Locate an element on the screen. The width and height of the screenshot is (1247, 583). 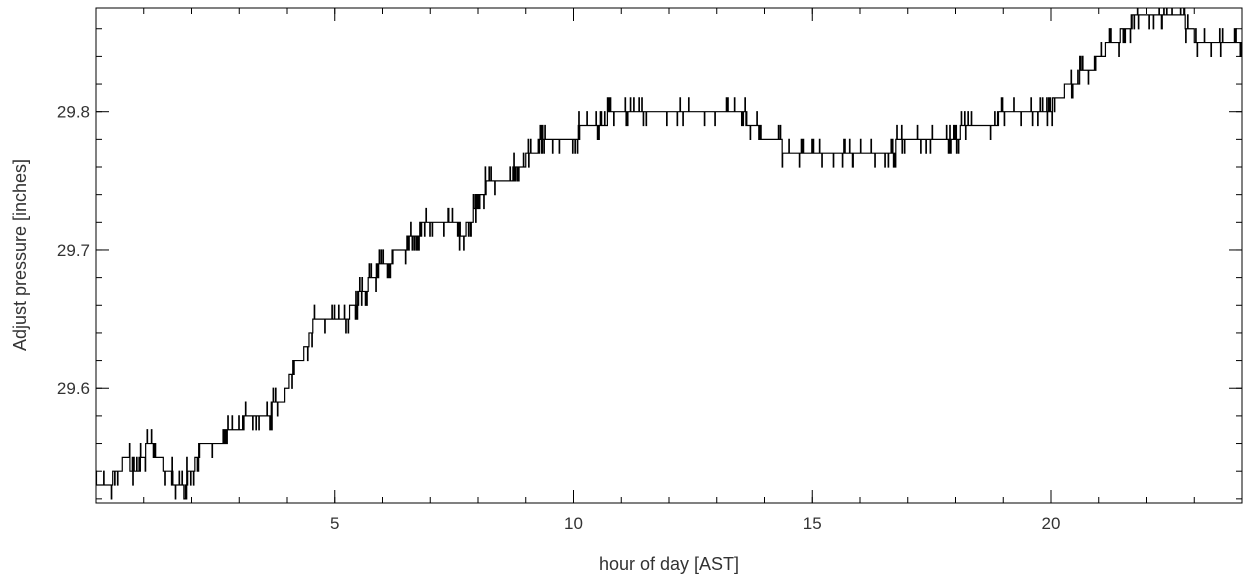
y-tick-label: 29.8 is located at coordinates (73, 112).